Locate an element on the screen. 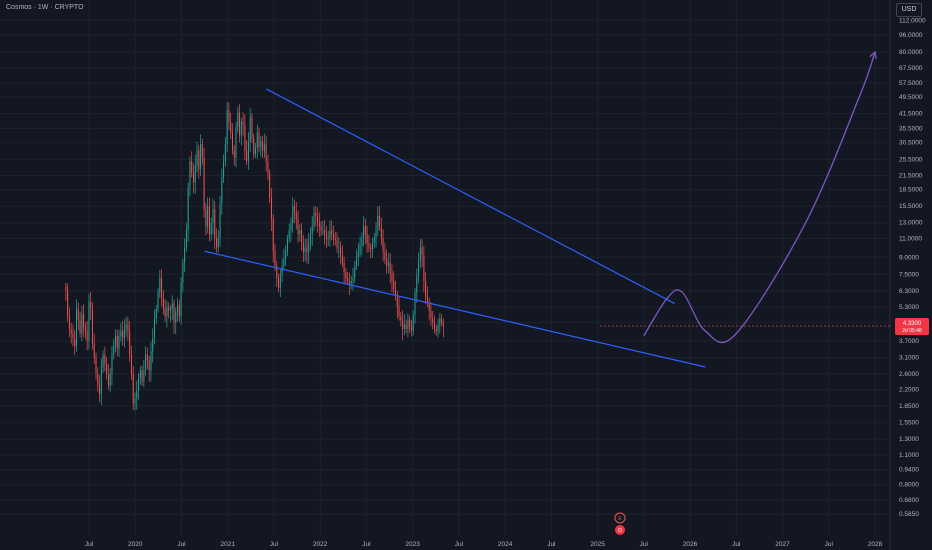 Image resolution: width=932 pixels, height=550 pixels. price-tick-label: 2.2000 is located at coordinates (909, 390).